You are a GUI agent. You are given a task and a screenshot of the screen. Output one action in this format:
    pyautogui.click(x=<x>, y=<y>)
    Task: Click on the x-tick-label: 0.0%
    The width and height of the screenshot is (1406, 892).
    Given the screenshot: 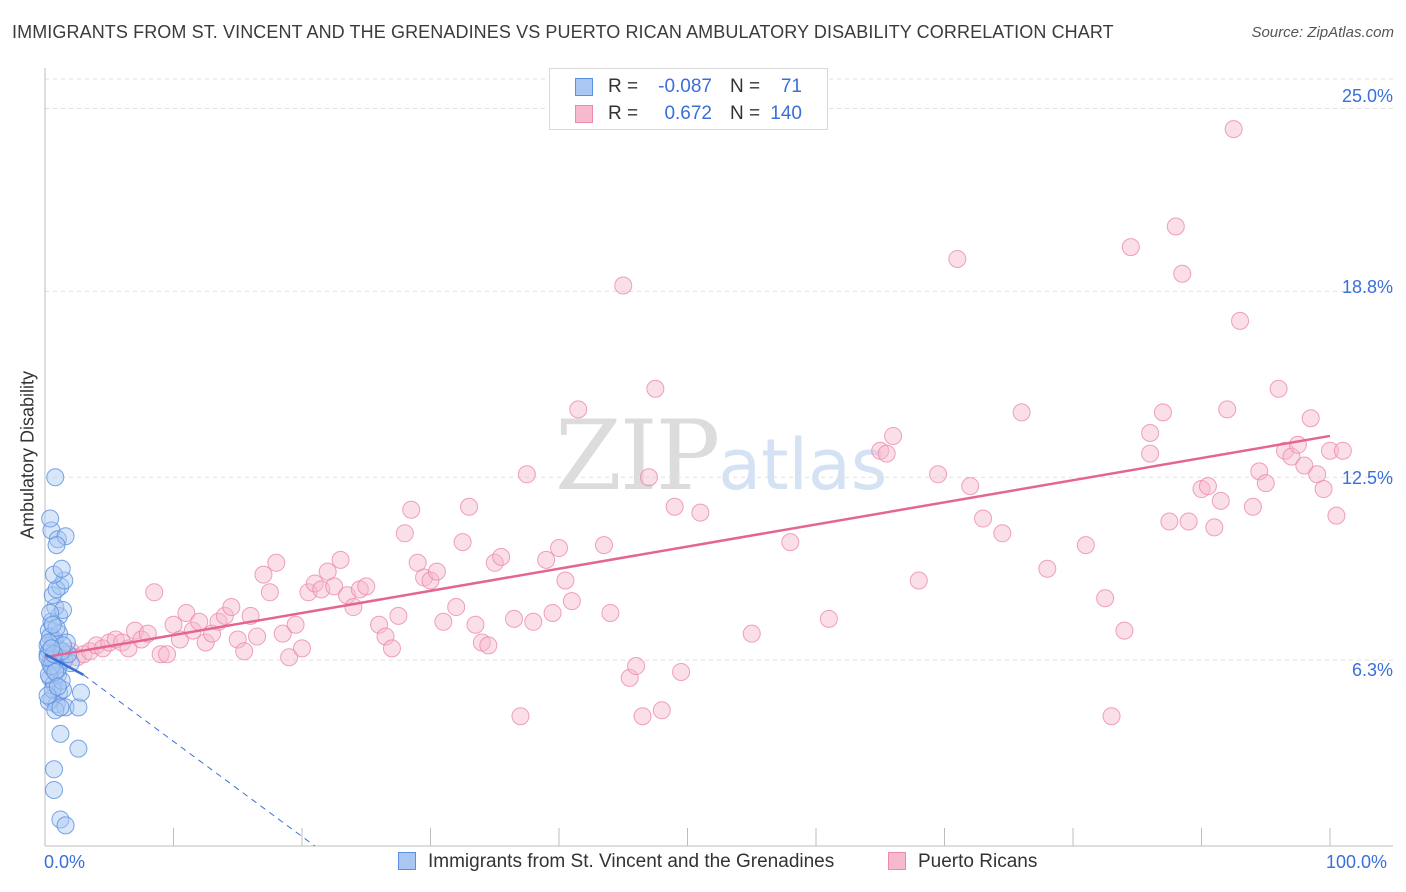 What is the action you would take?
    pyautogui.click(x=65, y=862)
    